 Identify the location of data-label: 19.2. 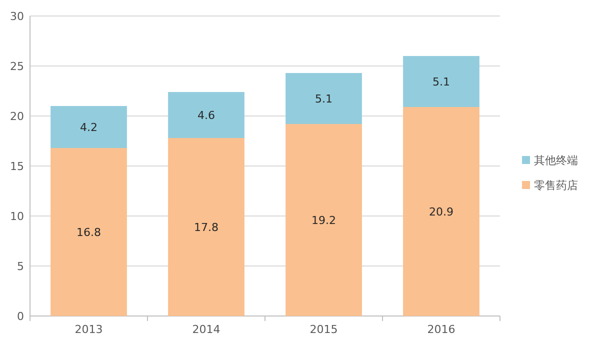
(324, 220).